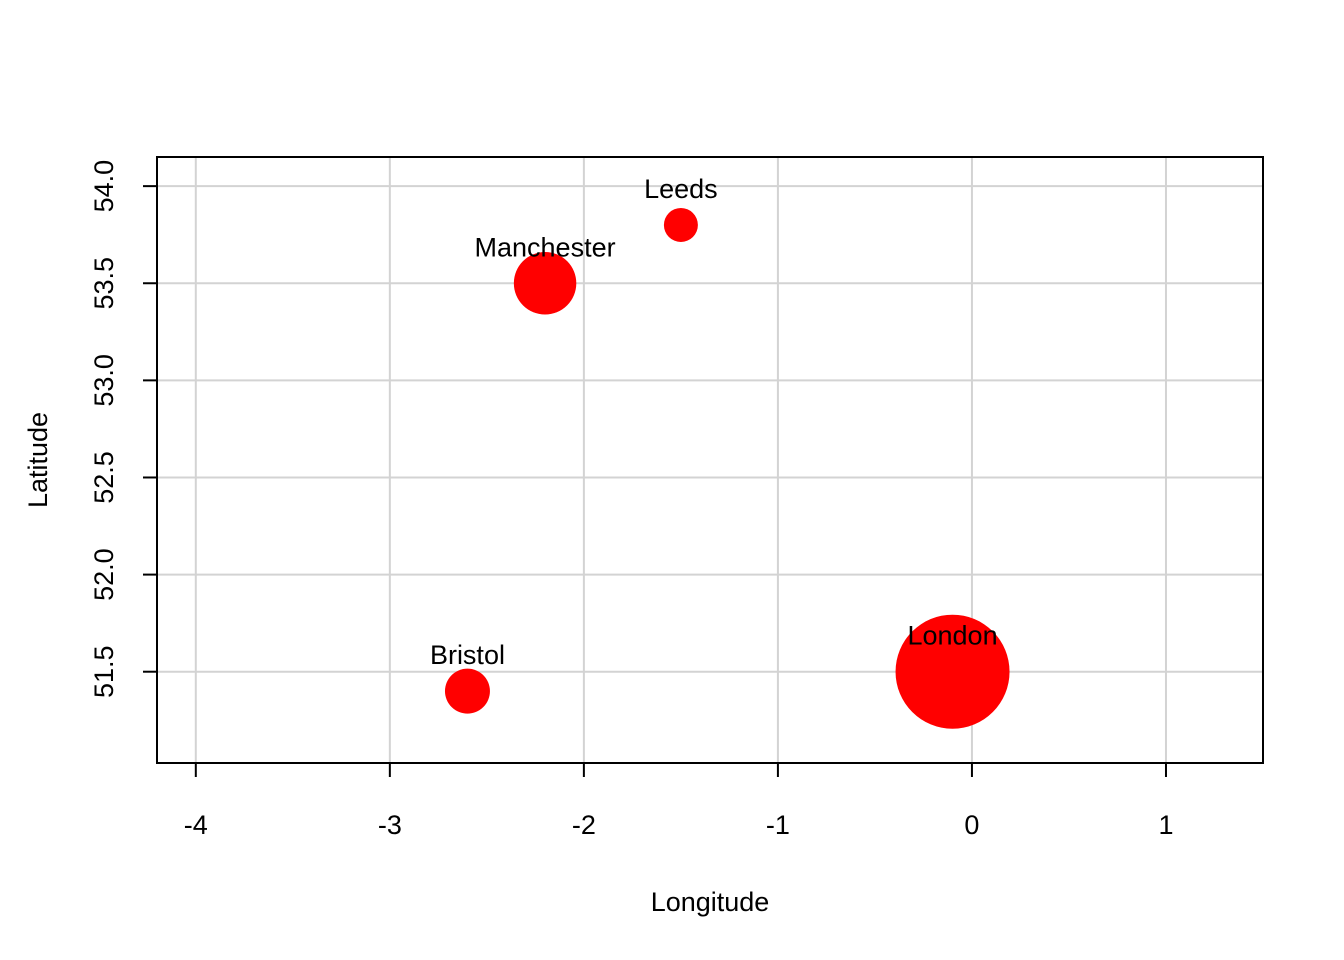 The height and width of the screenshot is (960, 1344). Describe the element at coordinates (952, 636) in the screenshot. I see `point-label-london: London` at that location.